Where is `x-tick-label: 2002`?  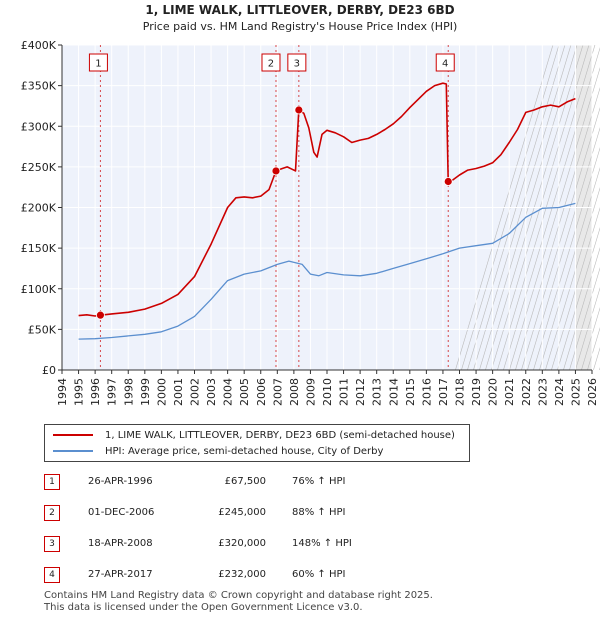 x-tick-label: 2002 is located at coordinates (195, 392).